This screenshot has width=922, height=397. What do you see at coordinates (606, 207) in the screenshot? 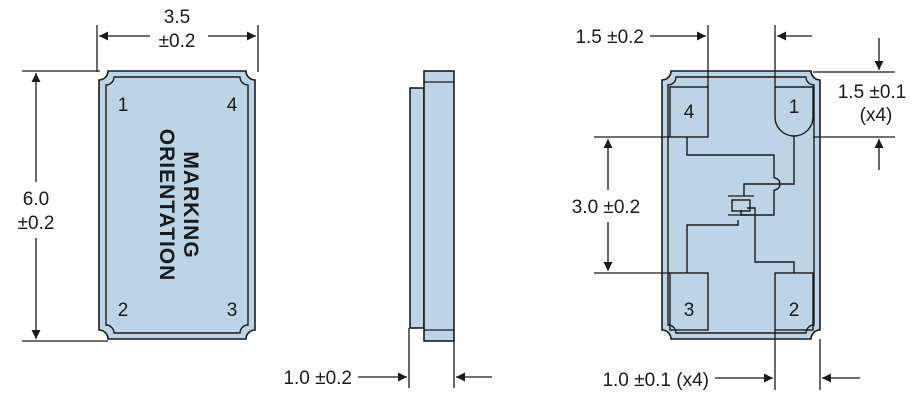
I see `pad-spacing-label: 3.0 ±0.2` at bounding box center [606, 207].